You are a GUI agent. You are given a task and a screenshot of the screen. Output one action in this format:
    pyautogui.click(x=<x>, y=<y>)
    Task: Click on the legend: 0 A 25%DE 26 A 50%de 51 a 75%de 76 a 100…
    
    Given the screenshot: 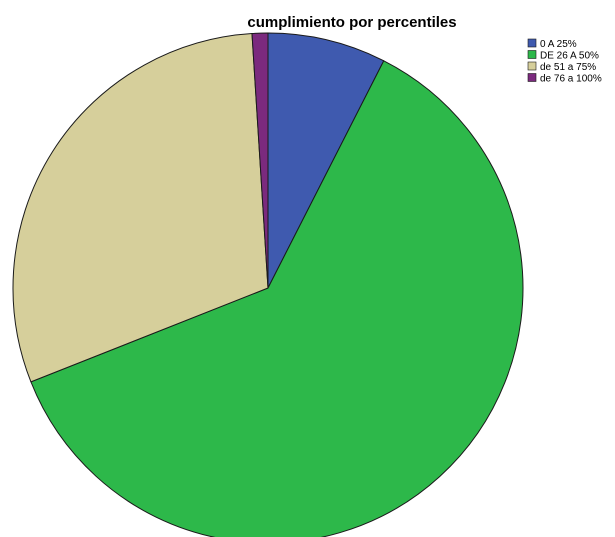 What is the action you would take?
    pyautogui.click(x=564, y=61)
    